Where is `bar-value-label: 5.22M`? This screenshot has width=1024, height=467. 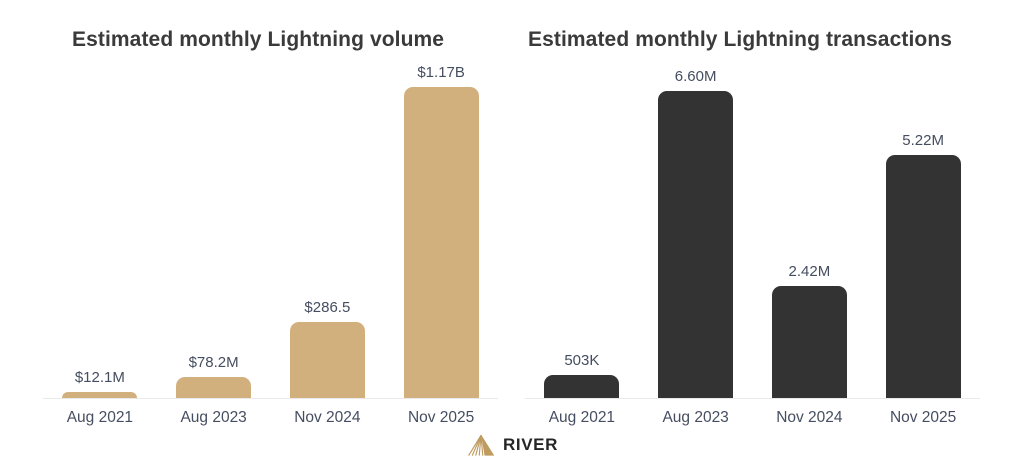 bar-value-label: 5.22M is located at coordinates (923, 141).